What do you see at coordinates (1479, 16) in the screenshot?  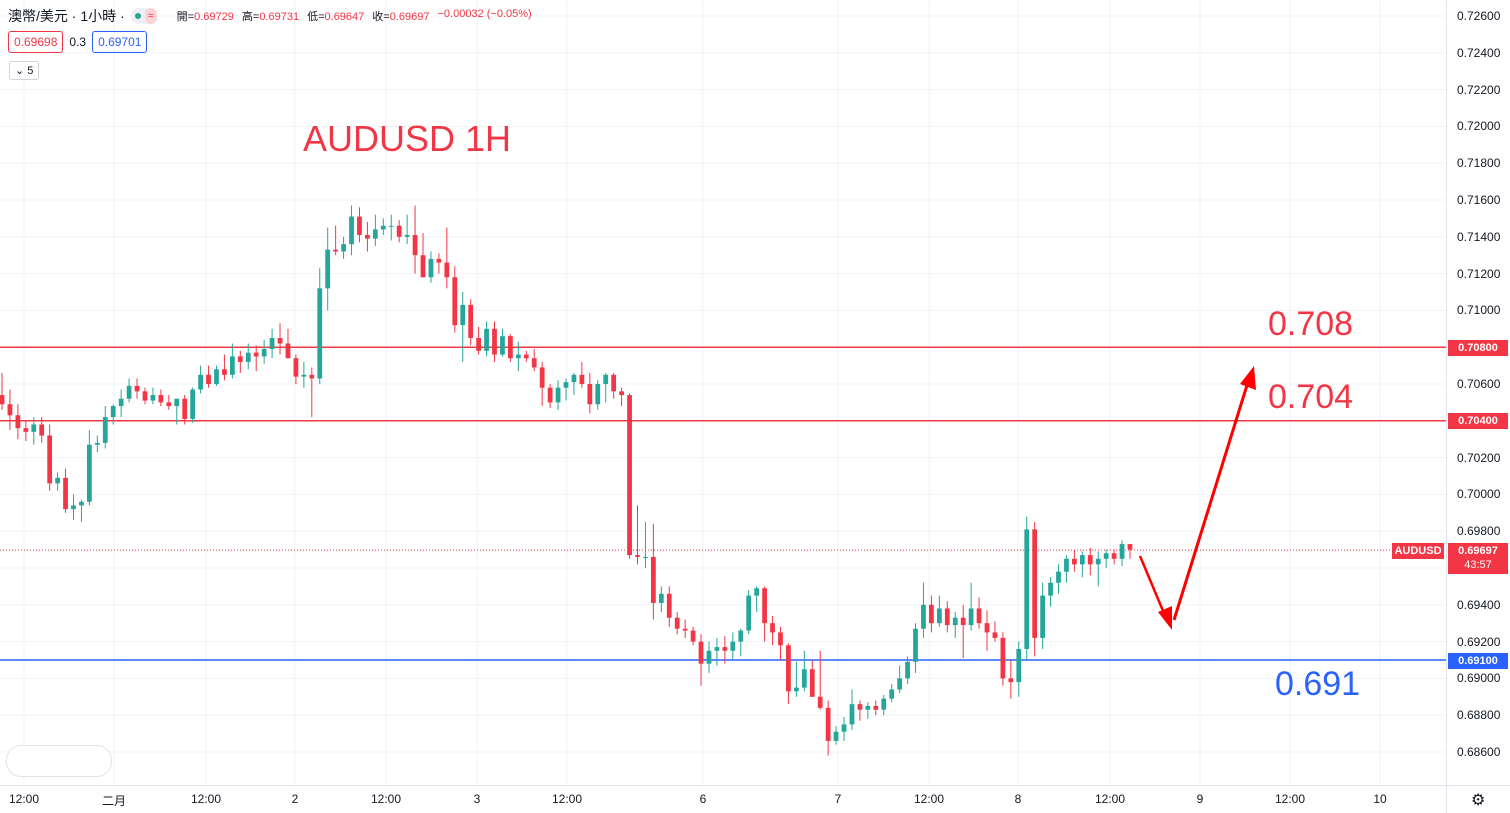 I see `price-tick-label: 0.72600` at bounding box center [1479, 16].